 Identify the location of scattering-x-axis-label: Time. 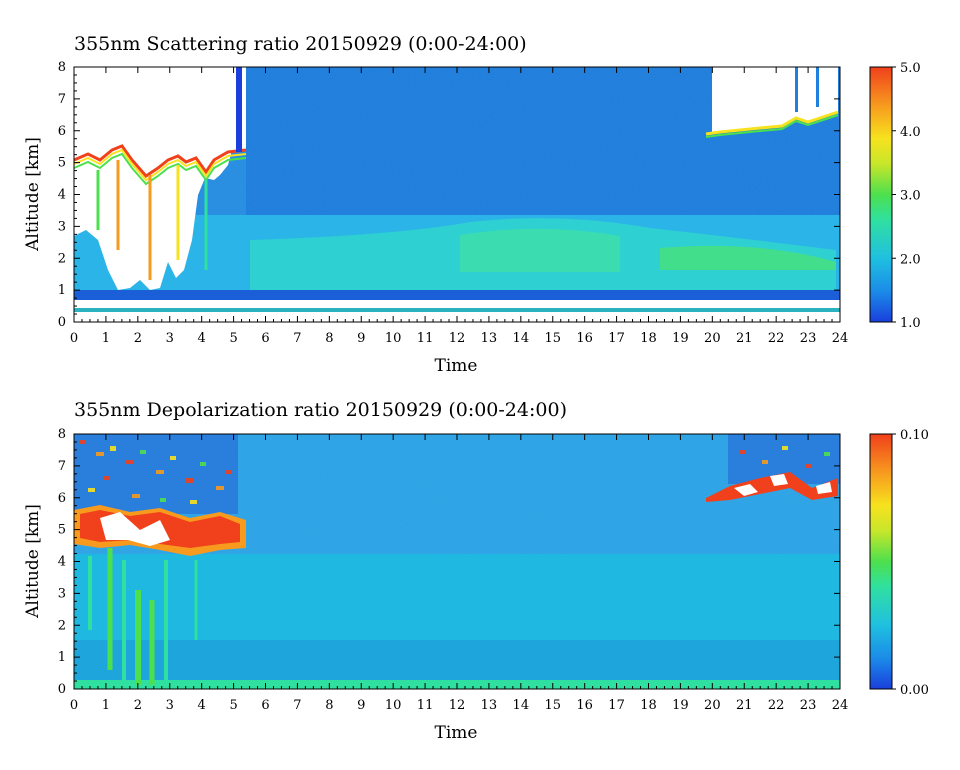
(456, 366).